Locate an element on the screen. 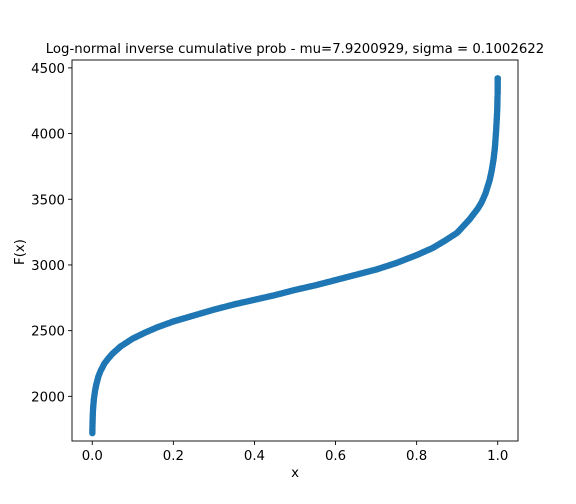  y-axis: 2000 2500 3000 3500 4000 4500 is located at coordinates (51, 233).